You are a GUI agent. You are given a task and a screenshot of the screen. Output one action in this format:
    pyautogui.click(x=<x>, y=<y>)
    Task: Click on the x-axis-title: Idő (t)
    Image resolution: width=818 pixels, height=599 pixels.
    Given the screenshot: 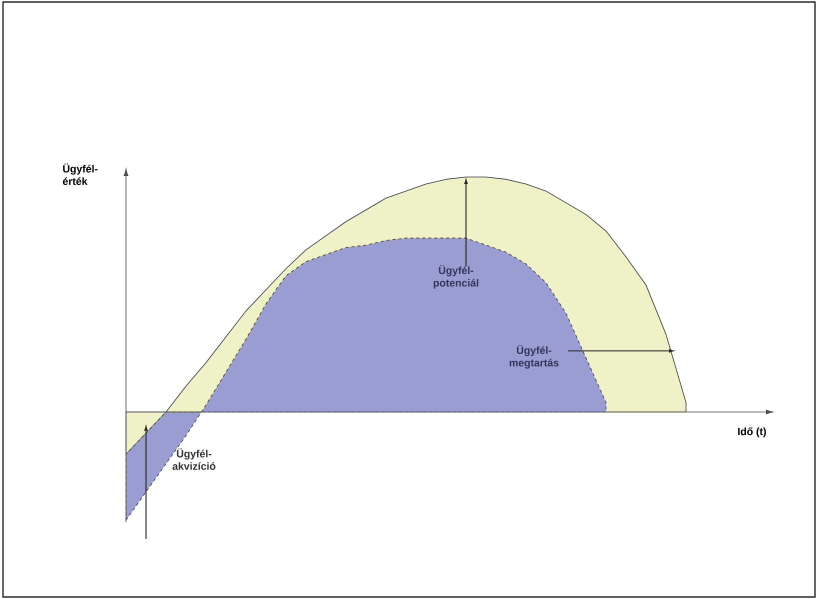 What is the action you would take?
    pyautogui.click(x=752, y=433)
    